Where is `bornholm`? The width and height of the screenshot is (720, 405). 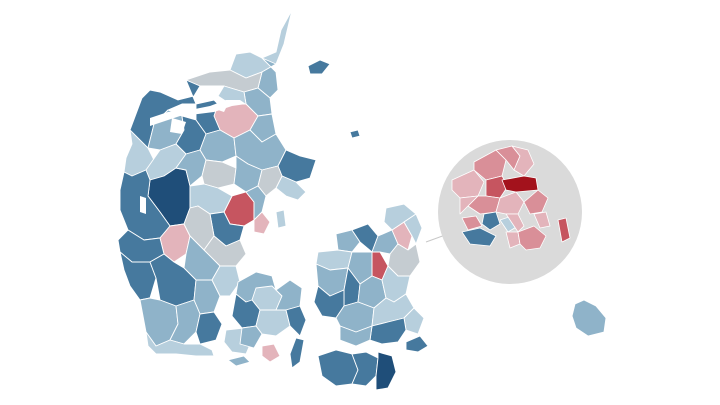
bornholm is located at coordinates (589, 318).